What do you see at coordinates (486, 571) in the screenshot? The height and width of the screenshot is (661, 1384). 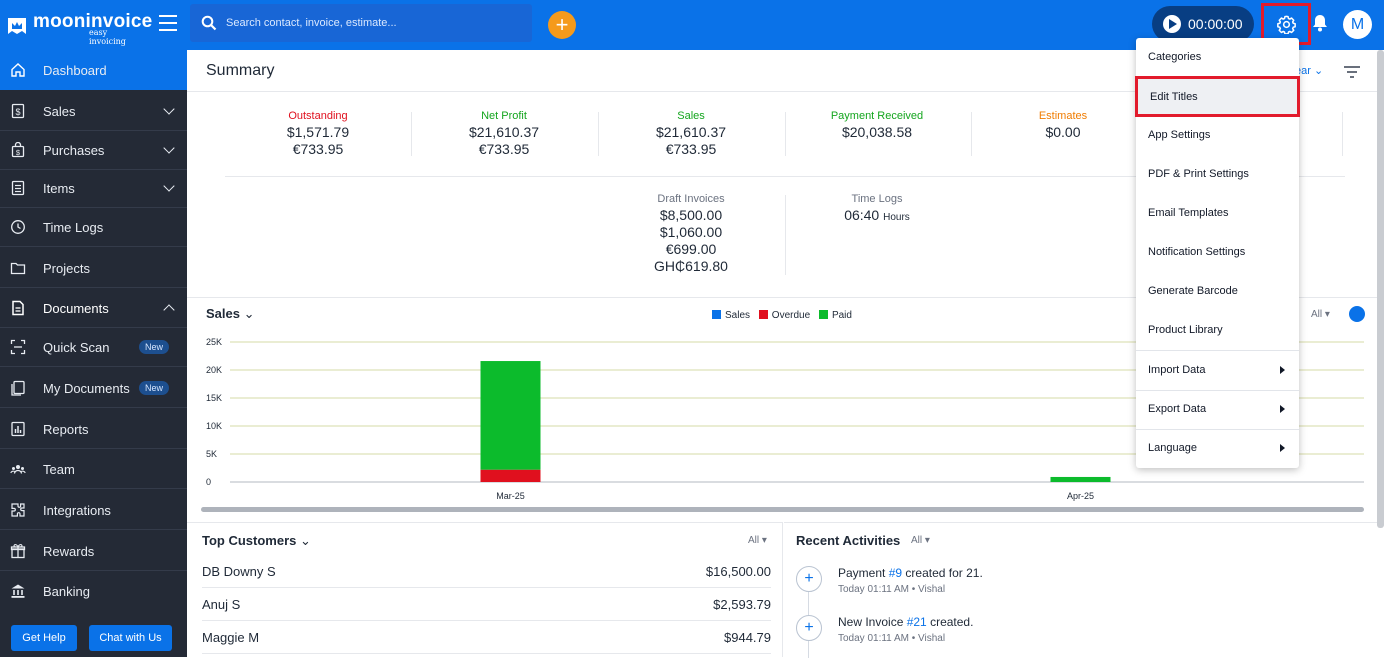 I see `table-row: DB Downy S $16,500.00` at bounding box center [486, 571].